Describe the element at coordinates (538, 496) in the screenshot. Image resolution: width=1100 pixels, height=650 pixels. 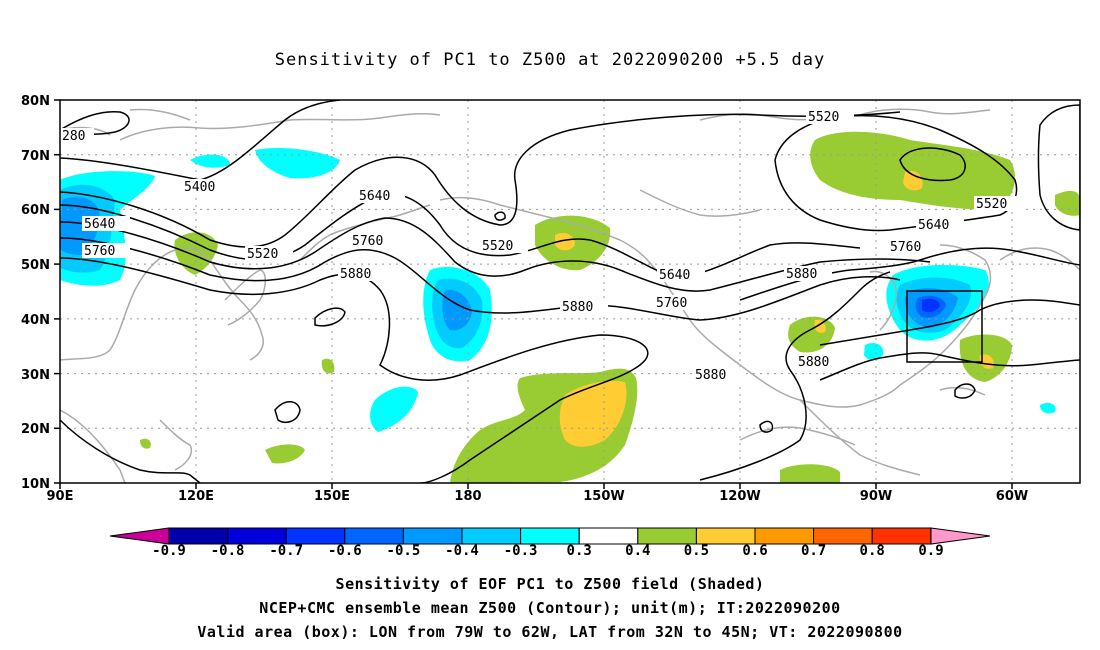
I see `longitude-labels: 90E 120E 150E 180 150W 120W 90W 60W` at that location.